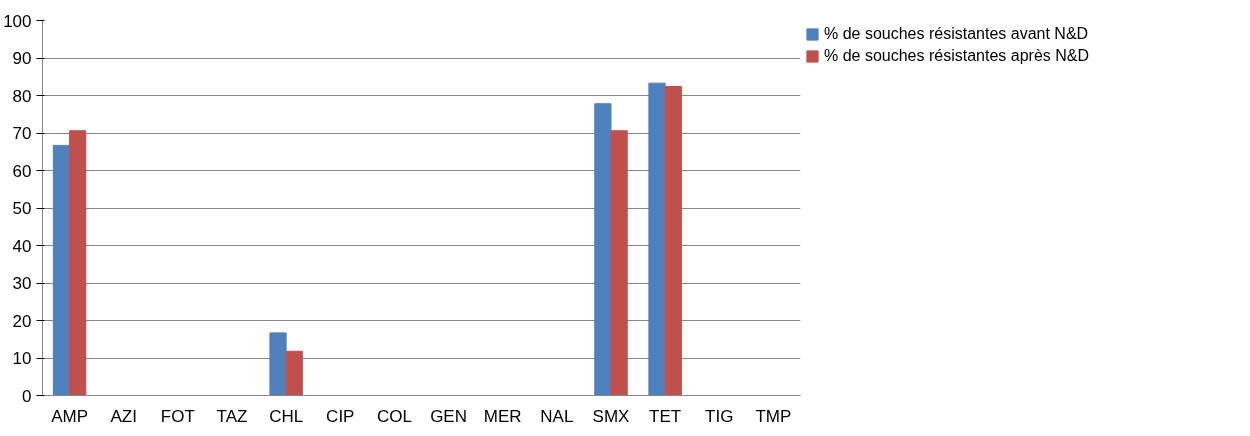 The image size is (1250, 436). Describe the element at coordinates (22, 133) in the screenshot. I see `y-tick-label: 70` at that location.